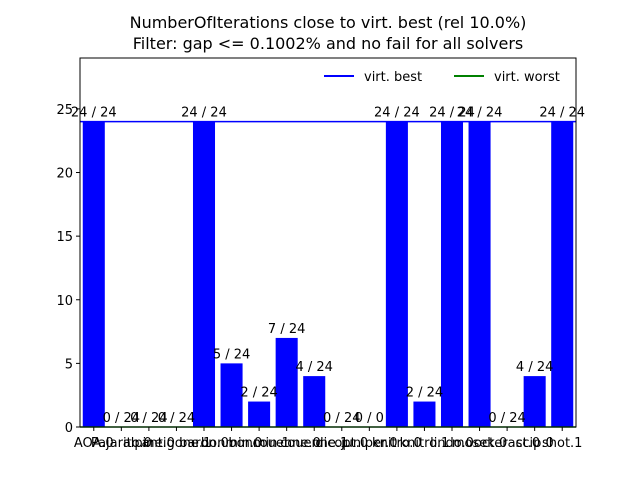 The image size is (640, 480). What do you see at coordinates (480, 113) in the screenshot?
I see `bar-label-mosek.0: 24 / 24` at bounding box center [480, 113].